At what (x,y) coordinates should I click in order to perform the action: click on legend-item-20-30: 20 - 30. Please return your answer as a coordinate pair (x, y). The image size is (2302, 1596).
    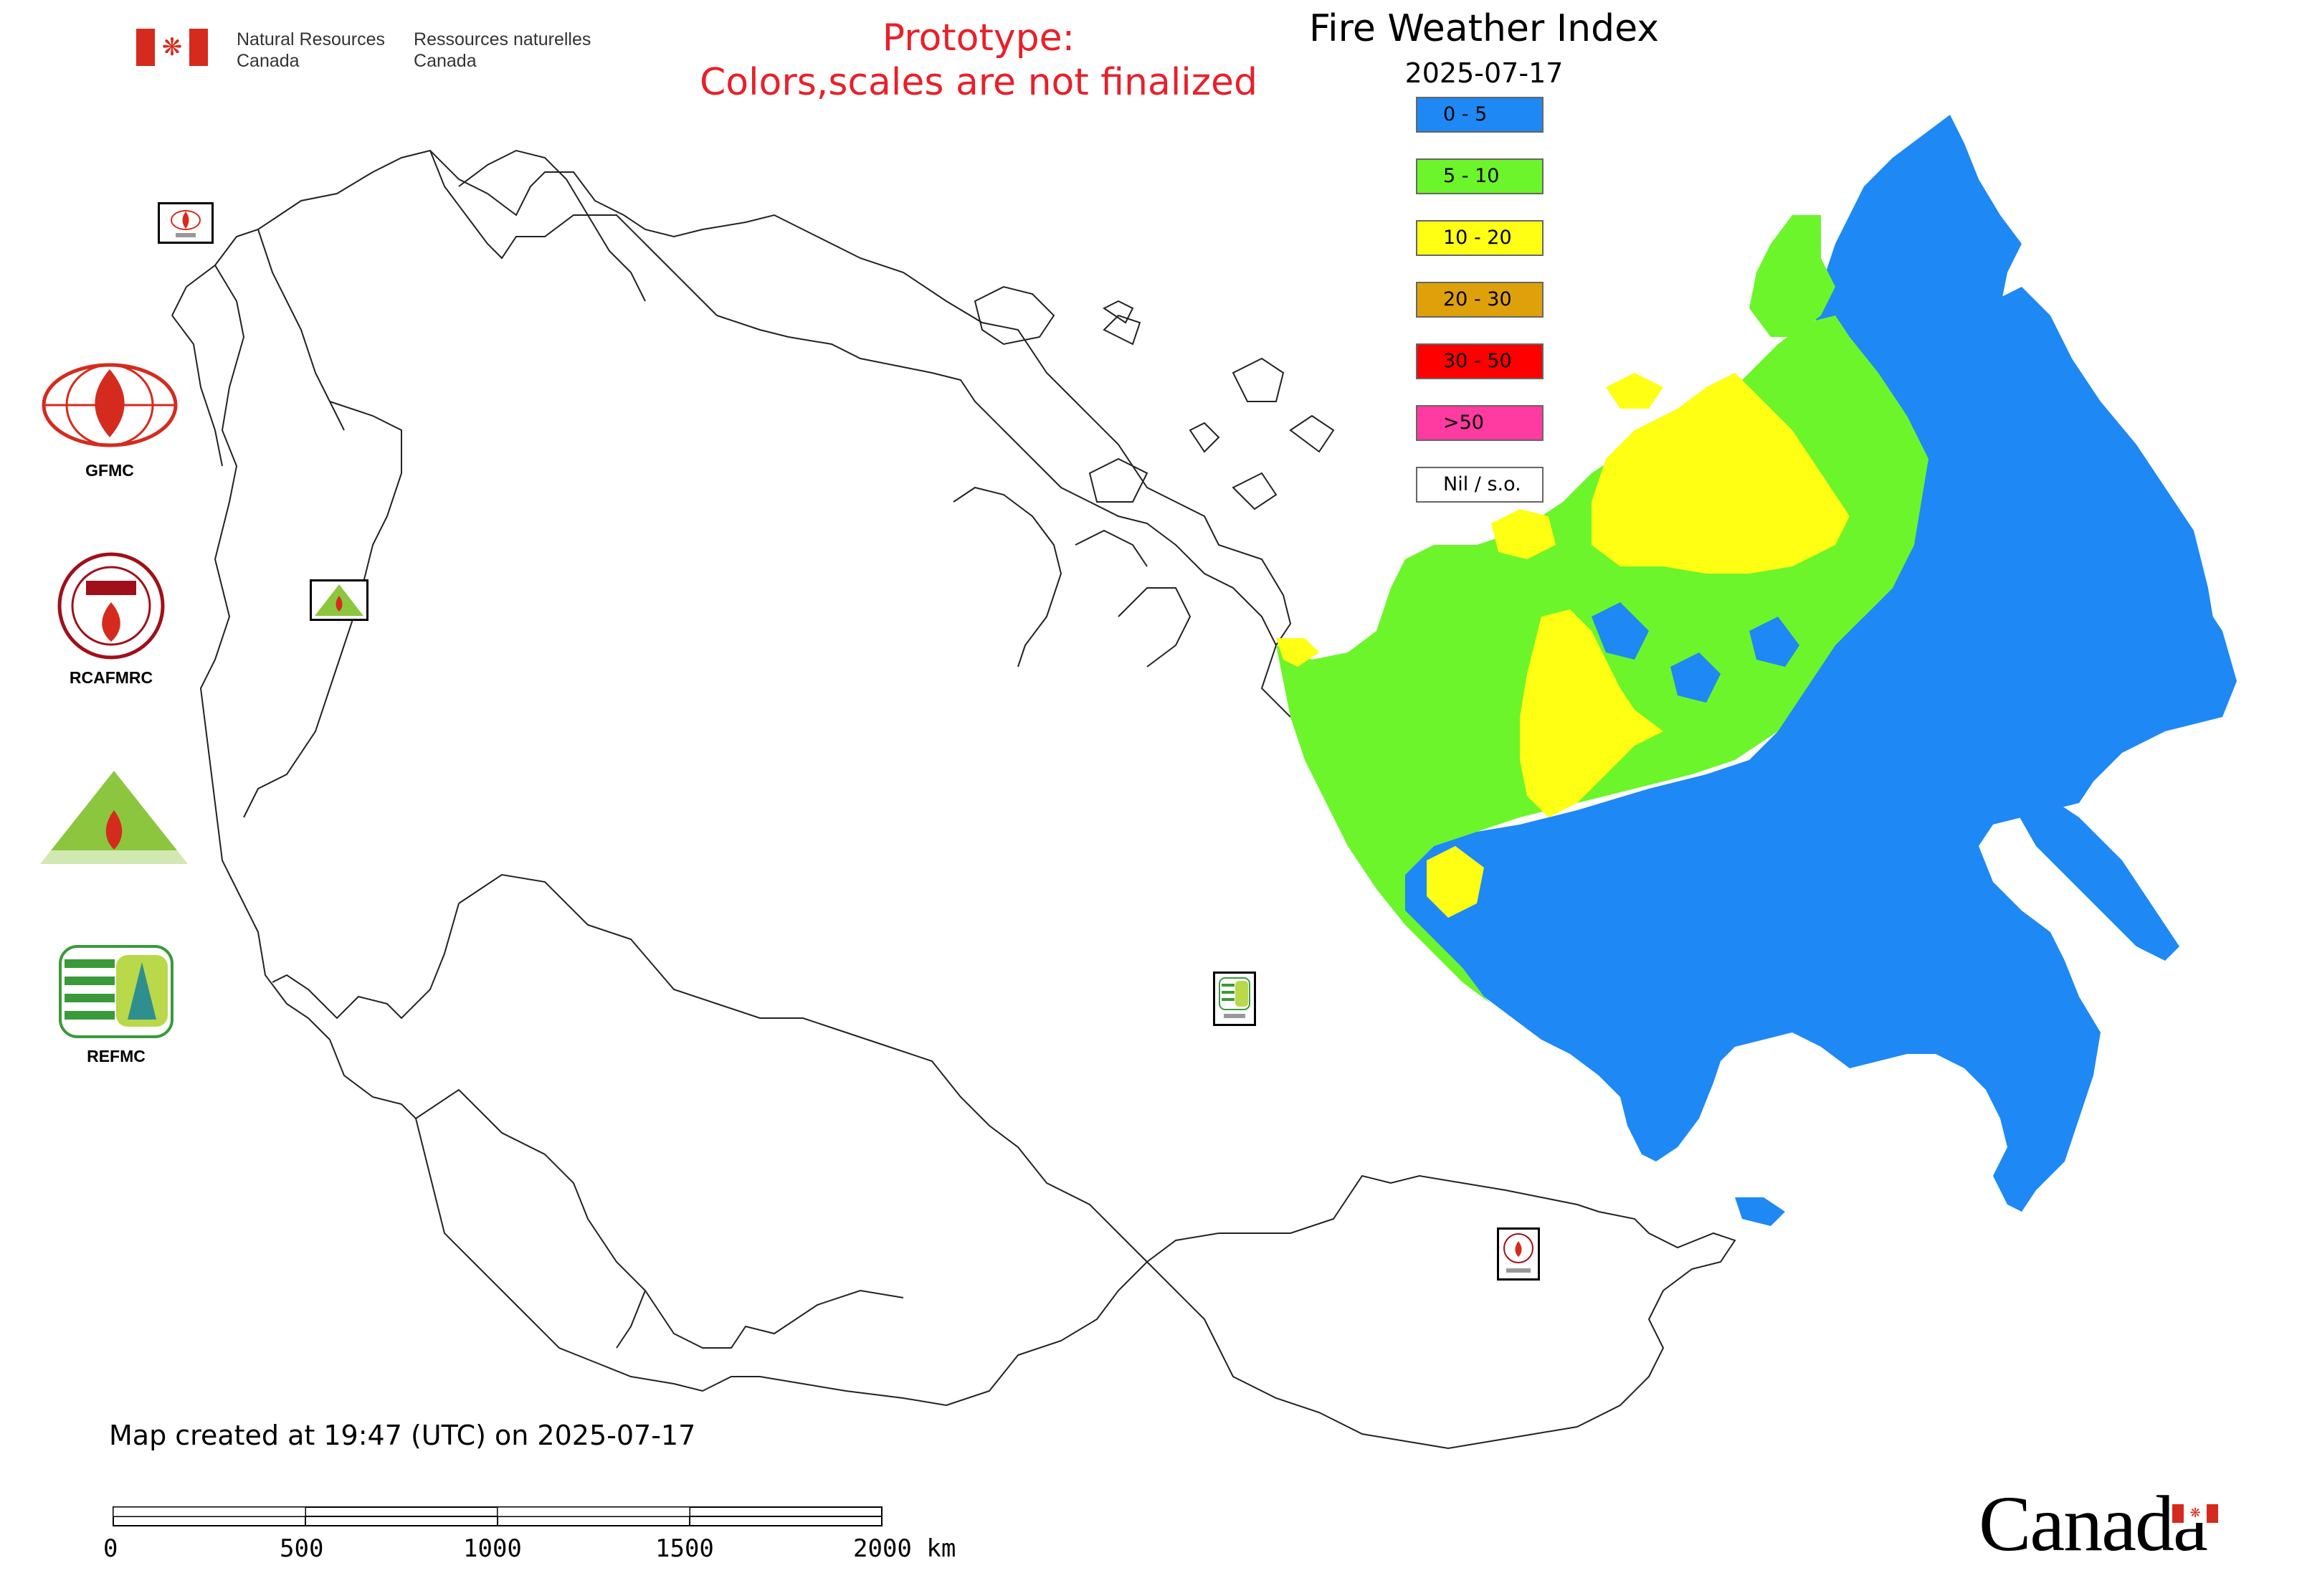
    Looking at the image, I should click on (1480, 300).